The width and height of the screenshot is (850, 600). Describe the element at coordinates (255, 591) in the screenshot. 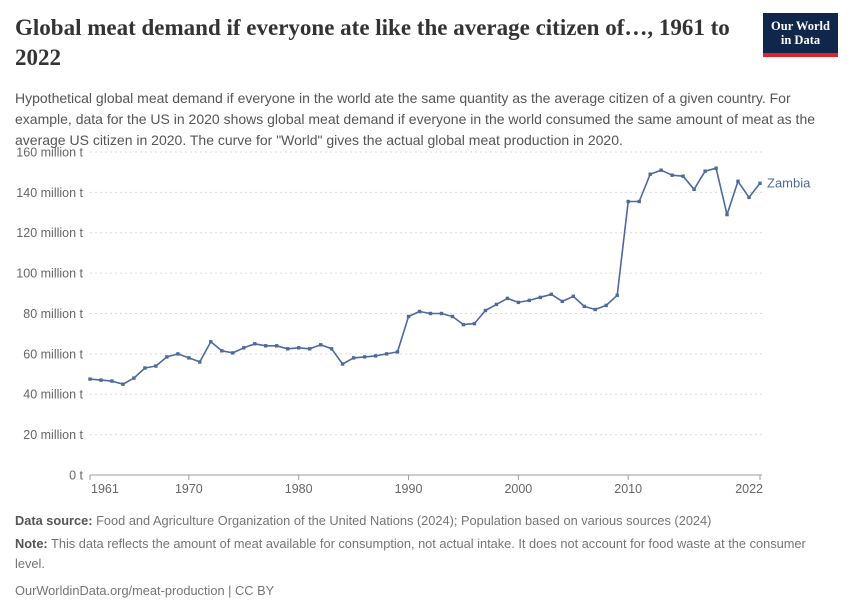

I see `license-link: CC BY` at that location.